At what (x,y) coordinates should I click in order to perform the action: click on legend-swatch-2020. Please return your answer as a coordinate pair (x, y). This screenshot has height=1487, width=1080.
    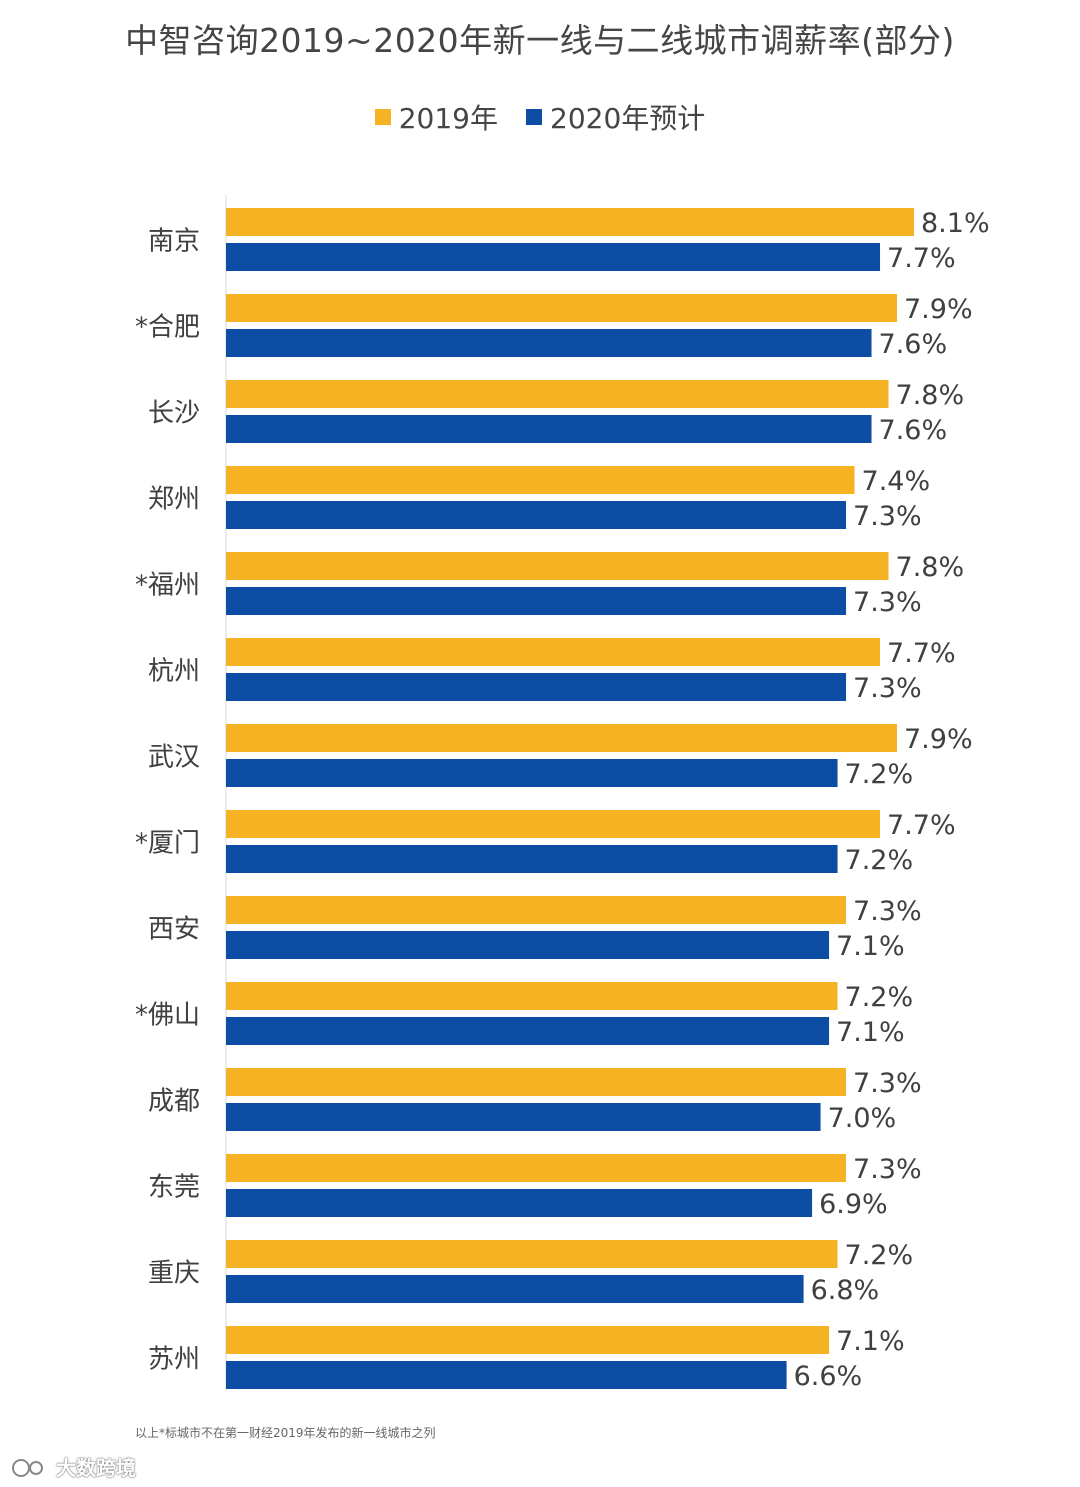
    Looking at the image, I should click on (534, 117).